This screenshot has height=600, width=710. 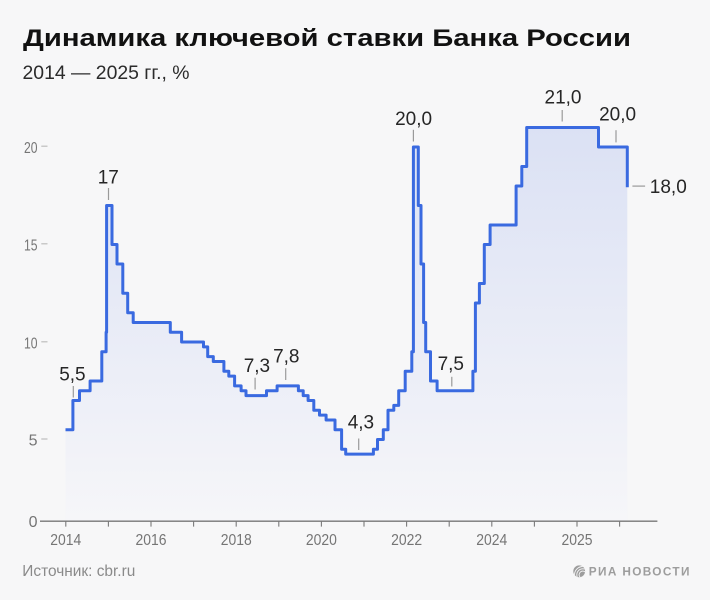 I want to click on svg-text: 2025, so click(x=577, y=540).